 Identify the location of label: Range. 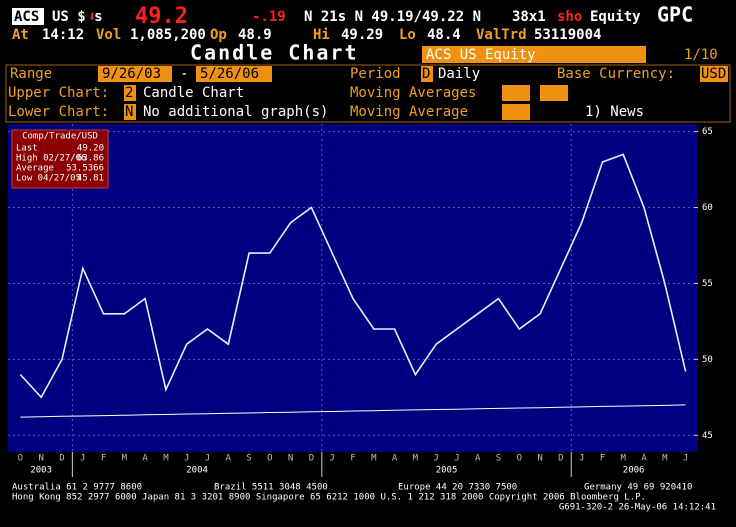
(31, 74).